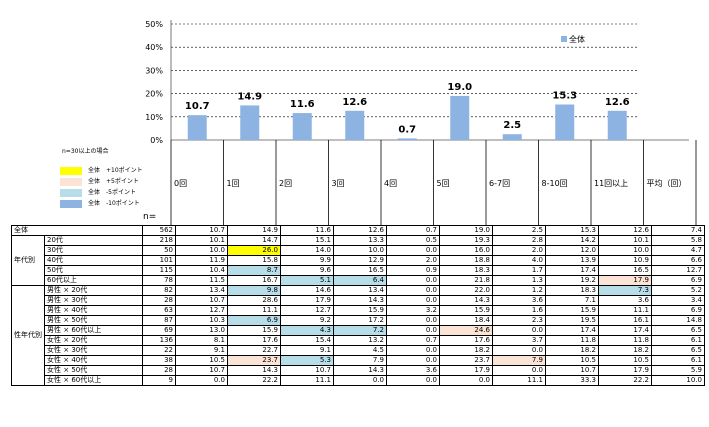  Describe the element at coordinates (93, 240) in the screenshot. I see `row-label: 20代` at that location.